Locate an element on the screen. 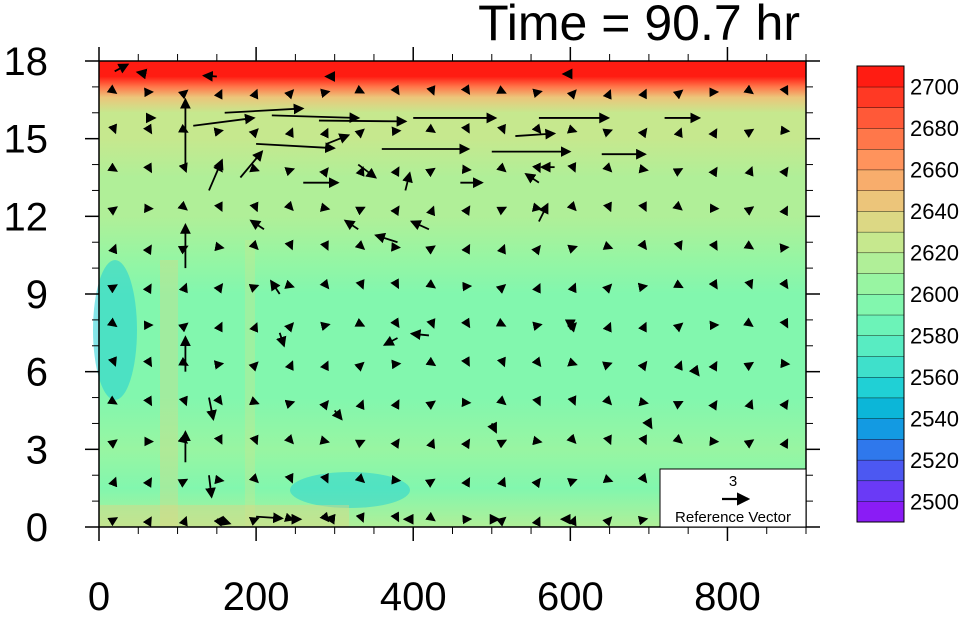 The image size is (970, 618). x-tick-label: 800 is located at coordinates (727, 596).